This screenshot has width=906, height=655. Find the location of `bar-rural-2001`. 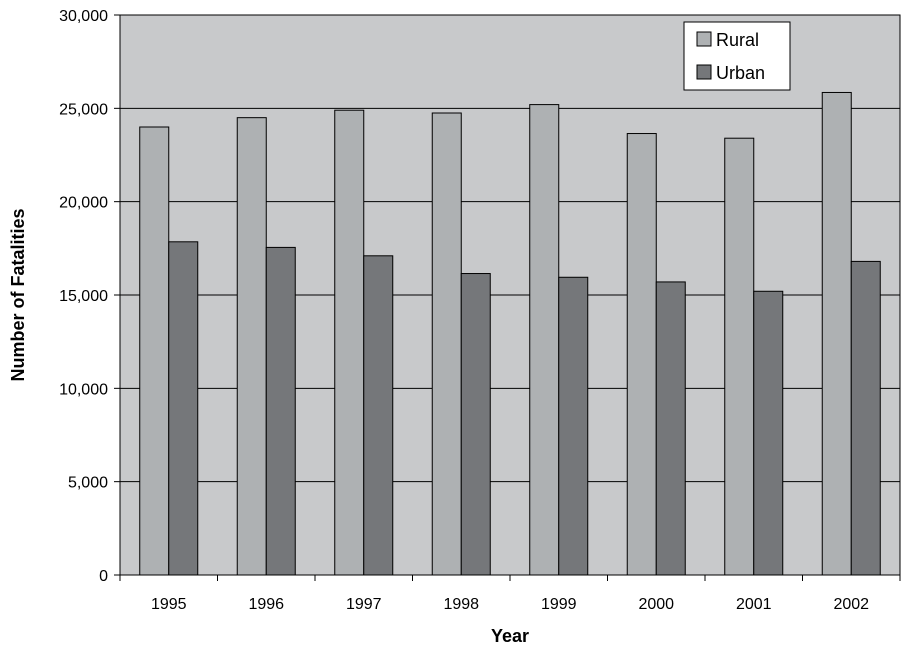

bar-rural-2001 is located at coordinates (739, 356).